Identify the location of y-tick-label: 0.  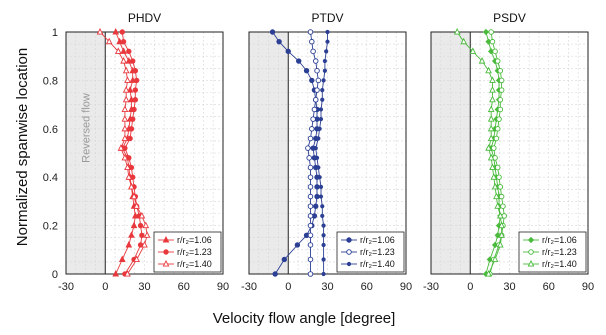
(55, 275).